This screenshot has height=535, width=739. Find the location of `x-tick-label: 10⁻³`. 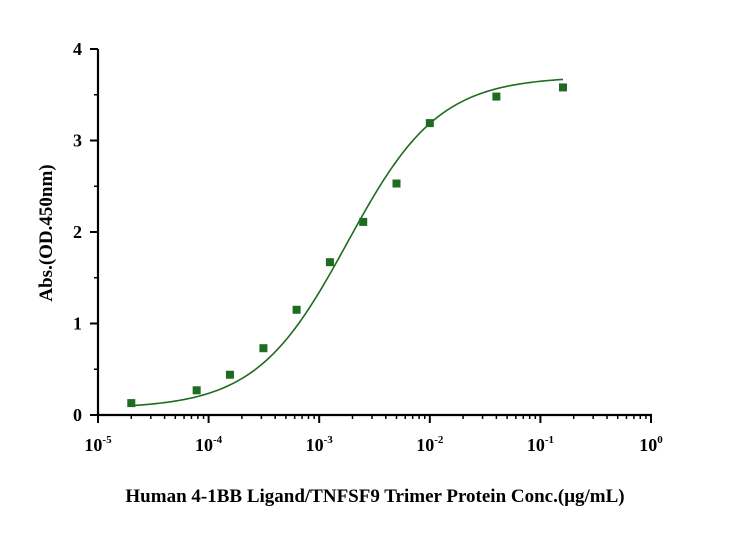

x-tick-label: 10⁻³ is located at coordinates (320, 444).